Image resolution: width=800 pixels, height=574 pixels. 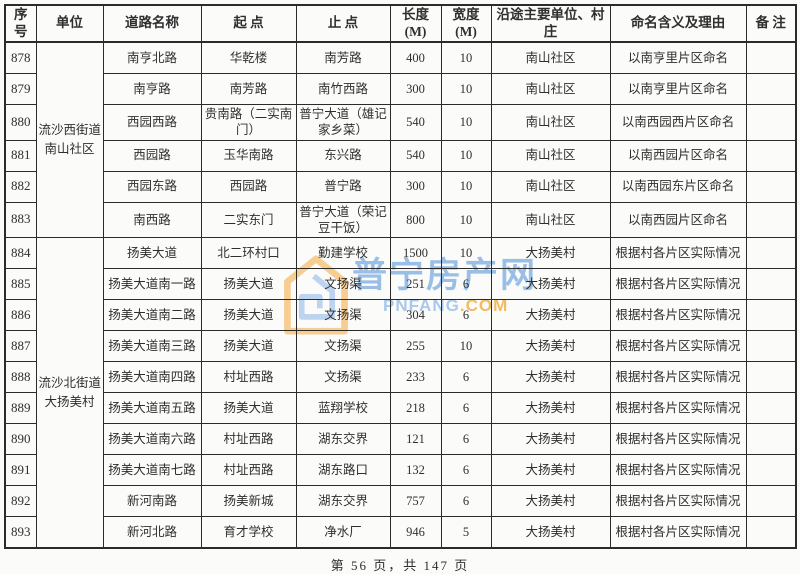 What do you see at coordinates (466, 31) in the screenshot?
I see `column-header-width-line2: (M)` at bounding box center [466, 31].